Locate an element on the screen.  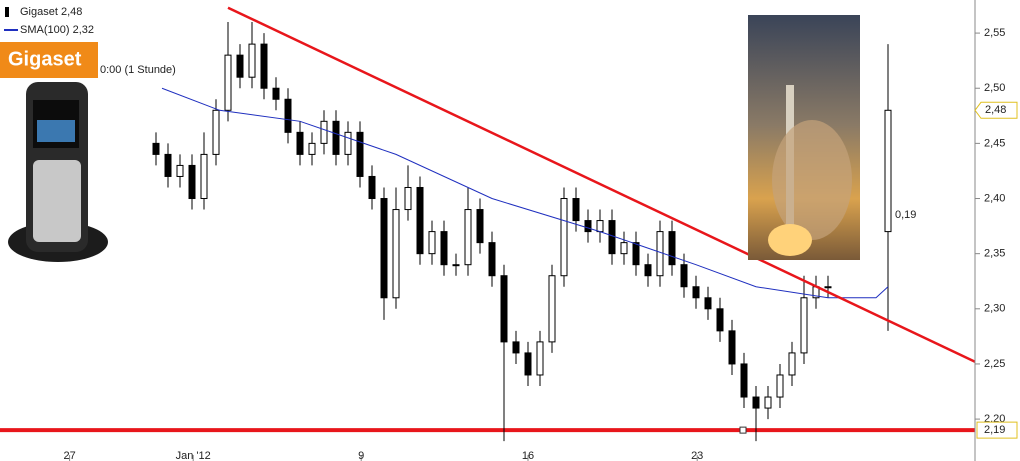
y-tick-label: 2,40 is located at coordinates (994, 198).